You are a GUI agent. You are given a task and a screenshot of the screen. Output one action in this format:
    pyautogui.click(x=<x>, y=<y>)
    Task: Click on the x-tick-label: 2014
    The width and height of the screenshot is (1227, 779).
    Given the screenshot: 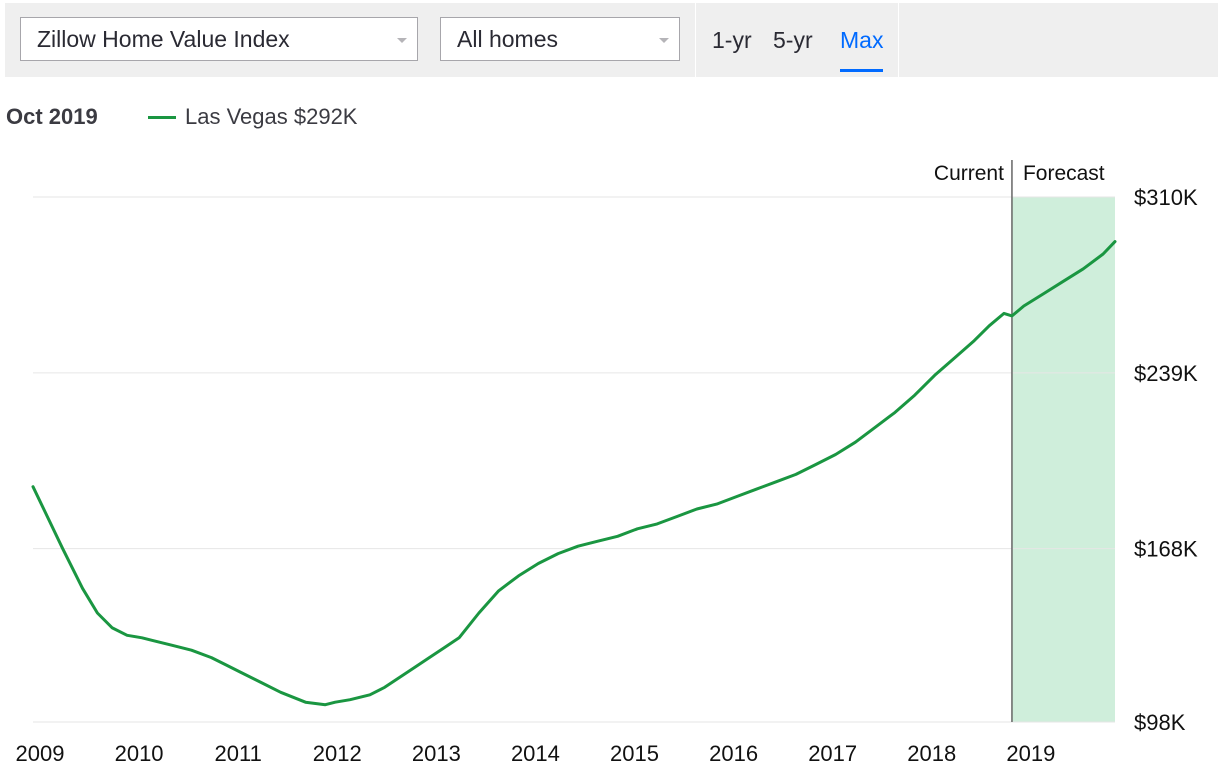 What is the action you would take?
    pyautogui.click(x=535, y=753)
    